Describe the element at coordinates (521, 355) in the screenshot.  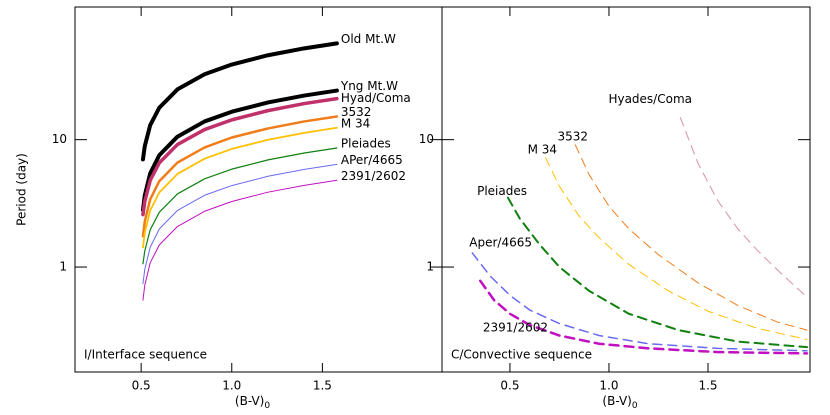
I see `panel-annotation: C/Convective sequence` at that location.